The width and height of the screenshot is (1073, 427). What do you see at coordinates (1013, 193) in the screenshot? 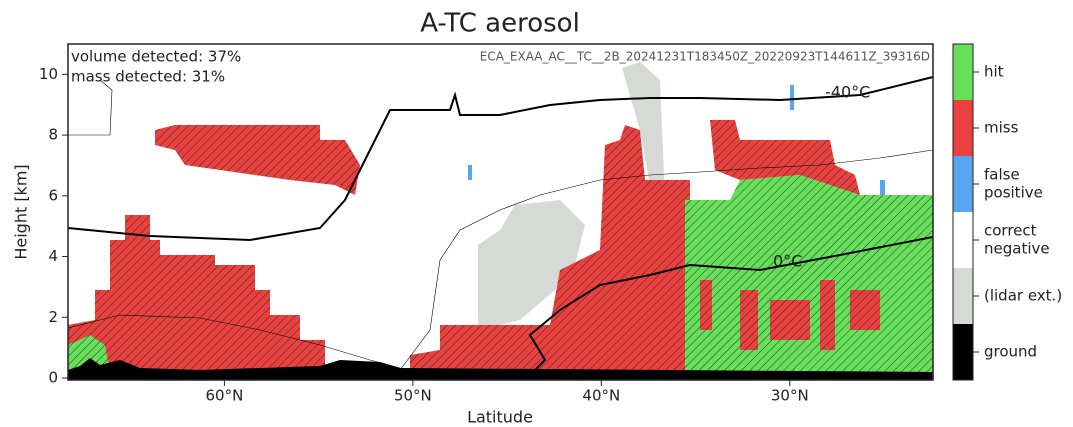
I see `colorbar-label: positive` at bounding box center [1013, 193].